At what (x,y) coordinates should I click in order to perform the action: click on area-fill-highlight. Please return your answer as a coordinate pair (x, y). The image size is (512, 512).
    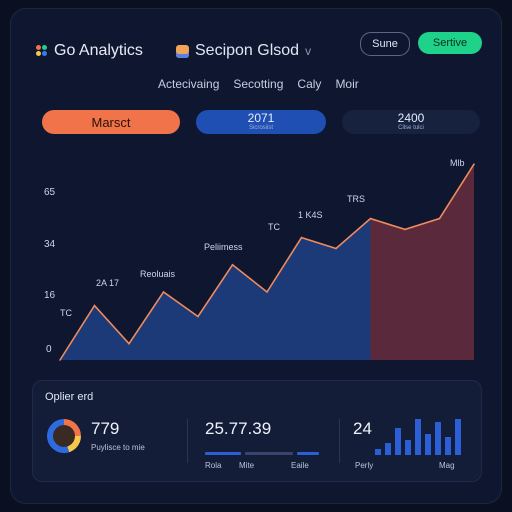
    Looking at the image, I should click on (422, 262).